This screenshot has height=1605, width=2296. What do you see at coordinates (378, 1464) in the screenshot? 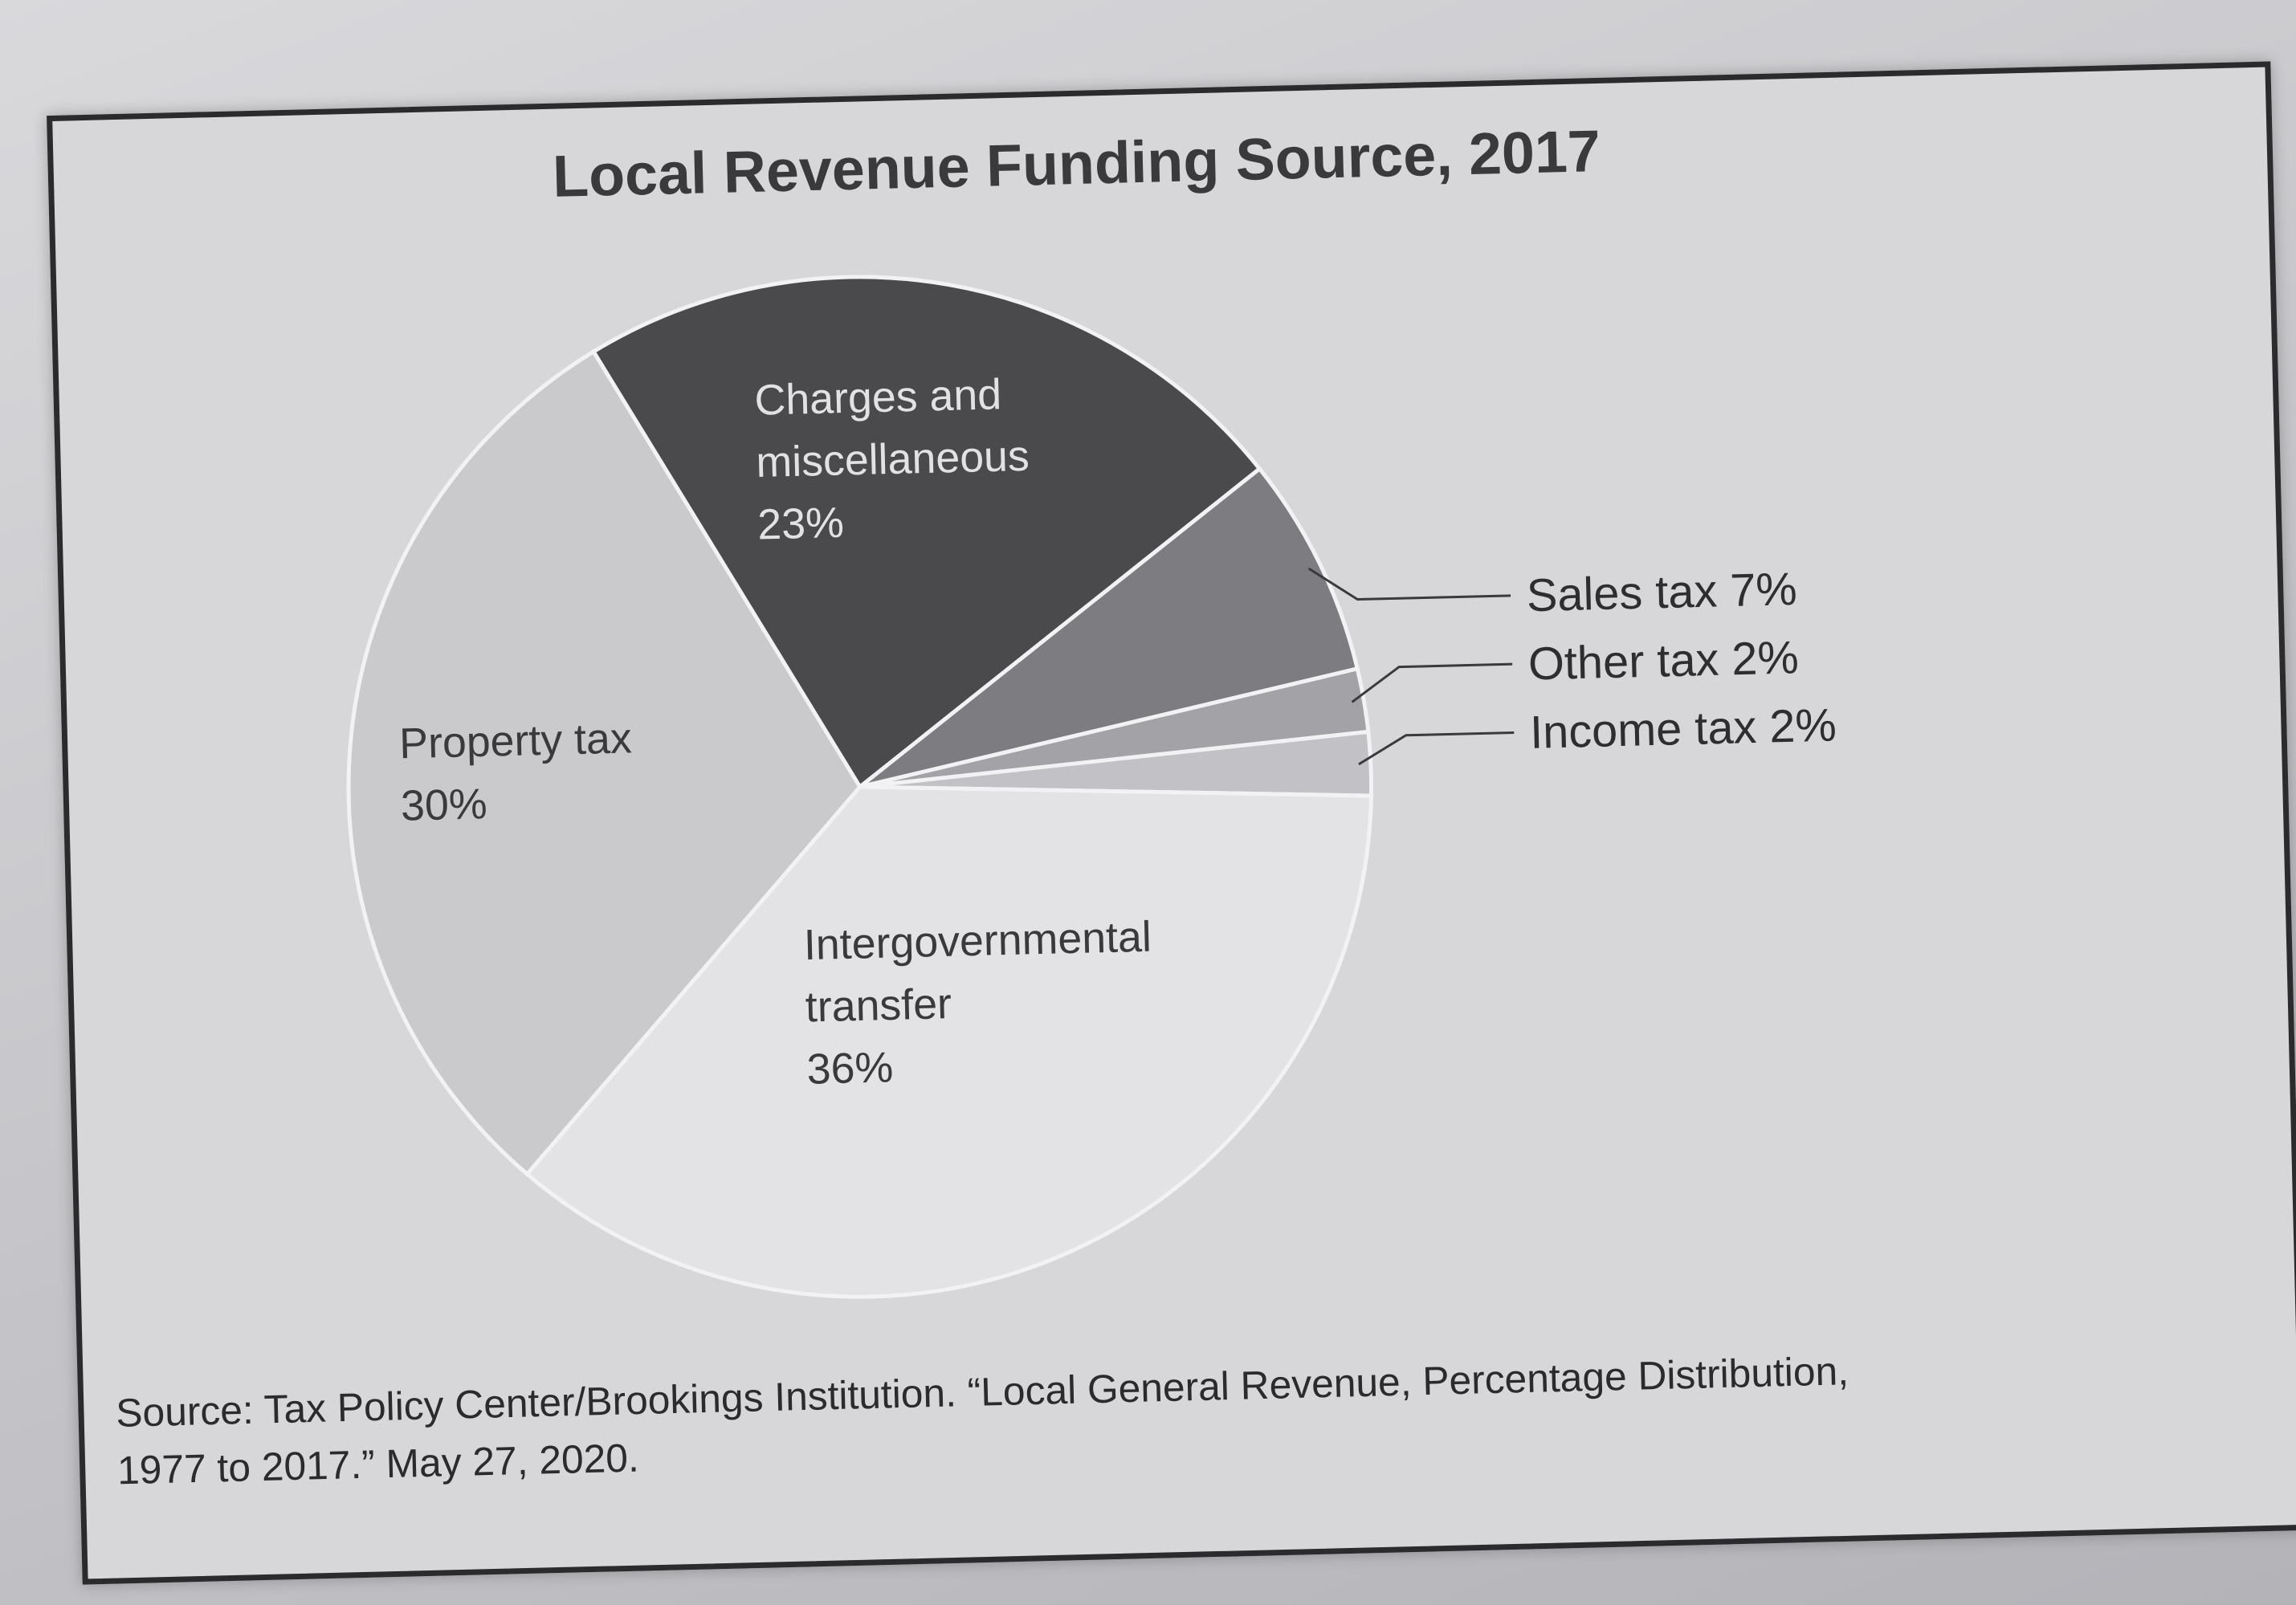
I see `source-line-2: 1977 to 2017.” May 27, 2020.` at bounding box center [378, 1464].